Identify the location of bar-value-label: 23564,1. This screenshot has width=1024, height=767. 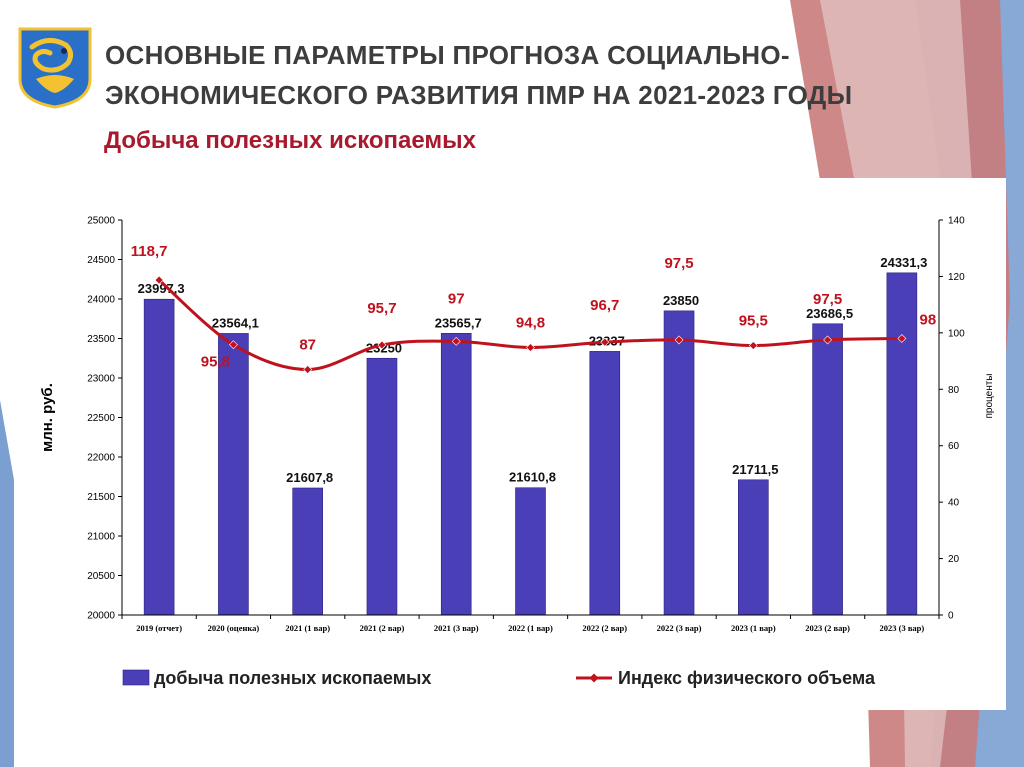
(235, 322).